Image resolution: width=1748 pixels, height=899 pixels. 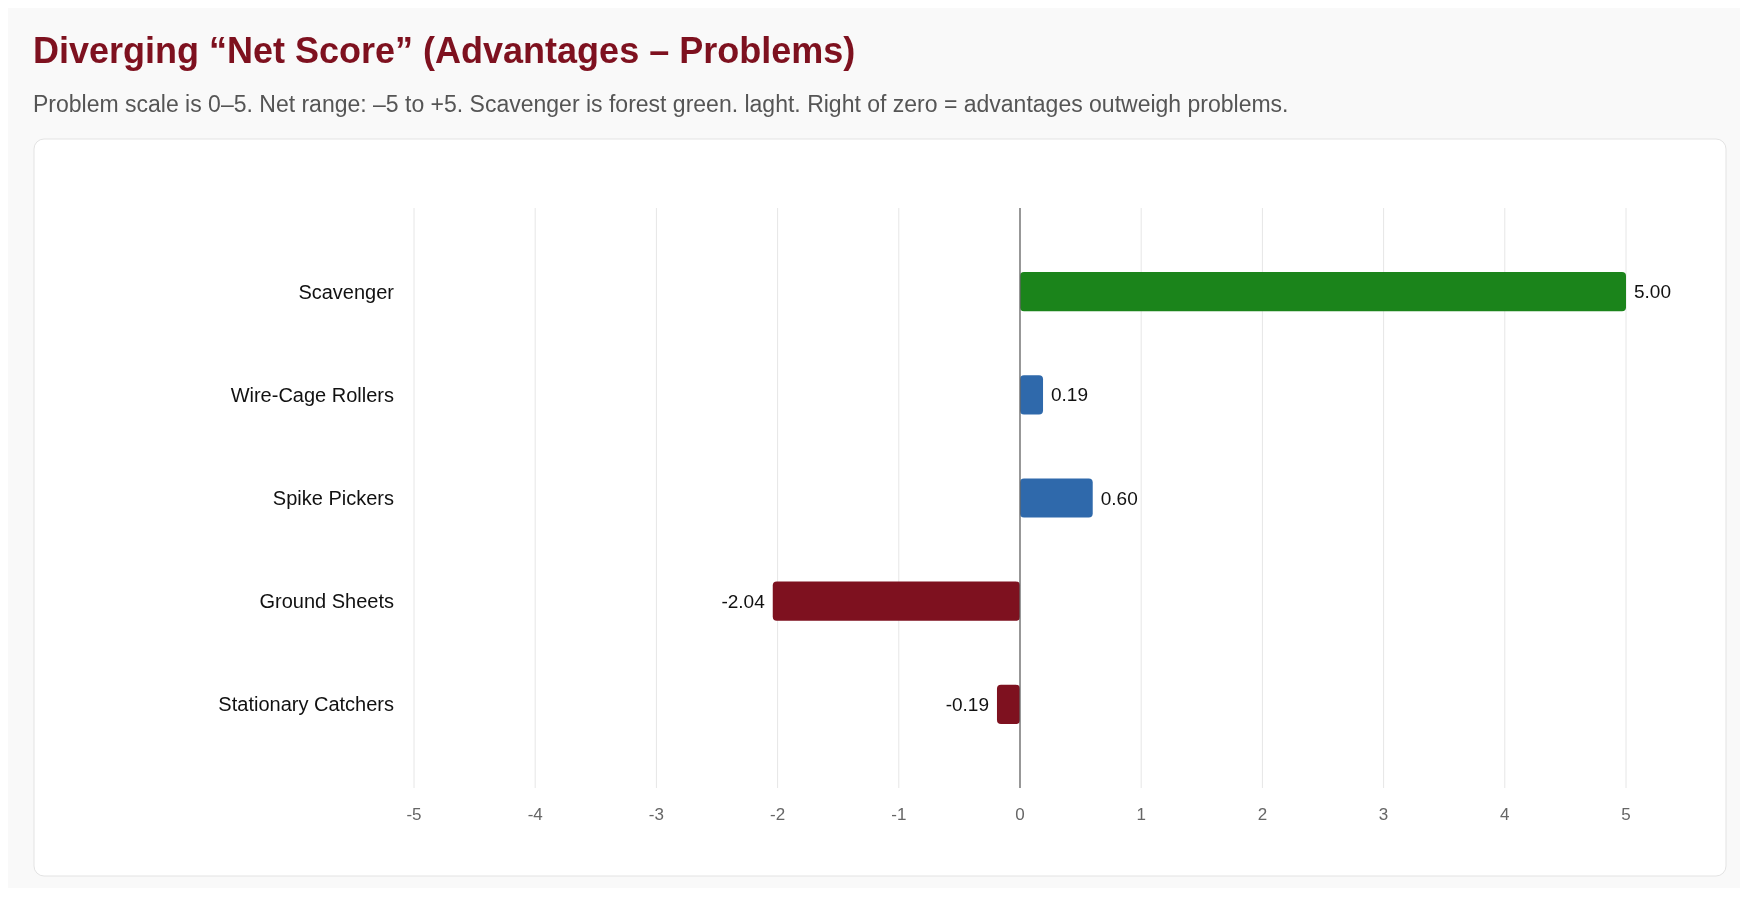 I want to click on data-label: 5.00, so click(x=1652, y=292).